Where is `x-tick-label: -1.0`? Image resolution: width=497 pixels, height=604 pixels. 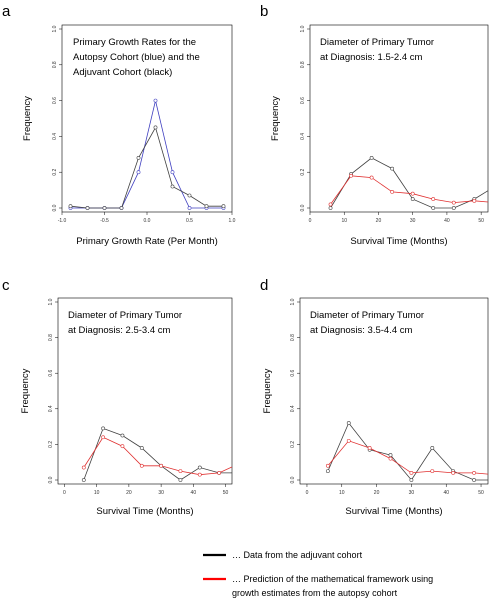
x-tick-label: -1.0 is located at coordinates (62, 221).